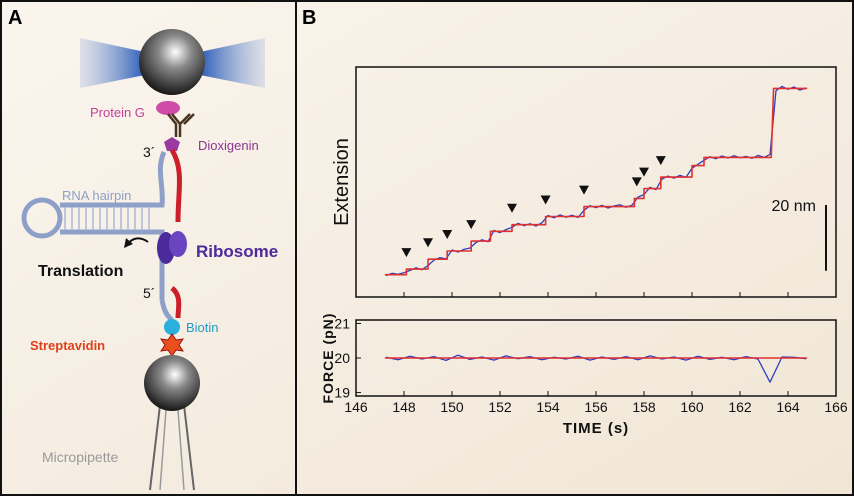 Image resolution: width=854 pixels, height=501 pixels. What do you see at coordinates (328, 358) in the screenshot?
I see `y-axis-label: FORCE (pN)` at bounding box center [328, 358].